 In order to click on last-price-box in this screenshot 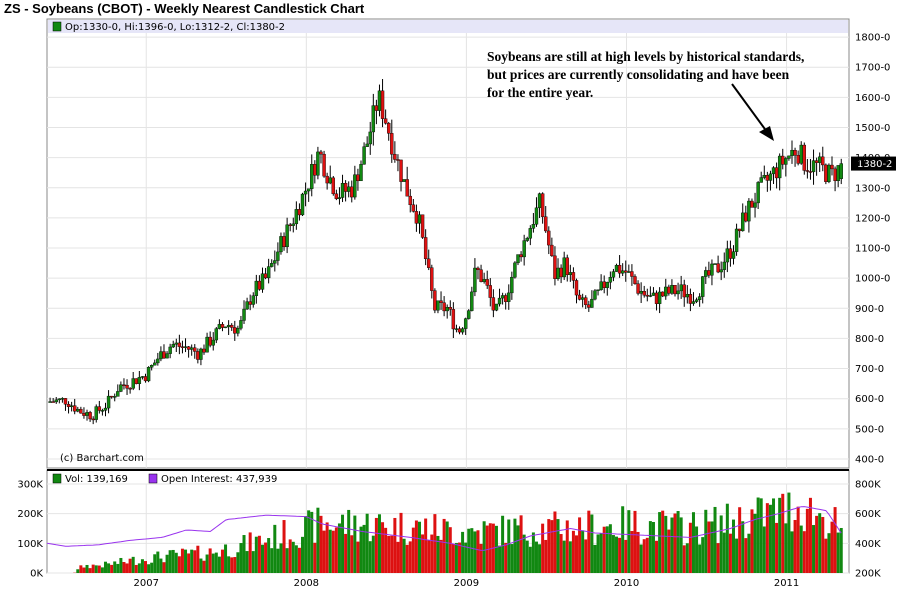, I will do `click(873, 163)`.